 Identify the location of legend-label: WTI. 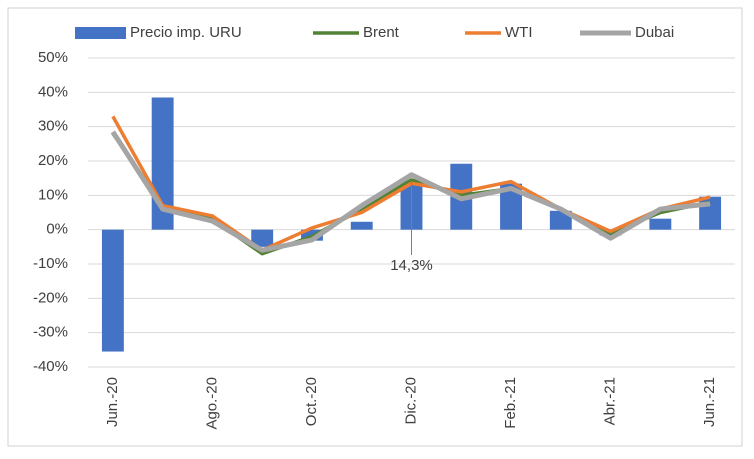
(519, 32).